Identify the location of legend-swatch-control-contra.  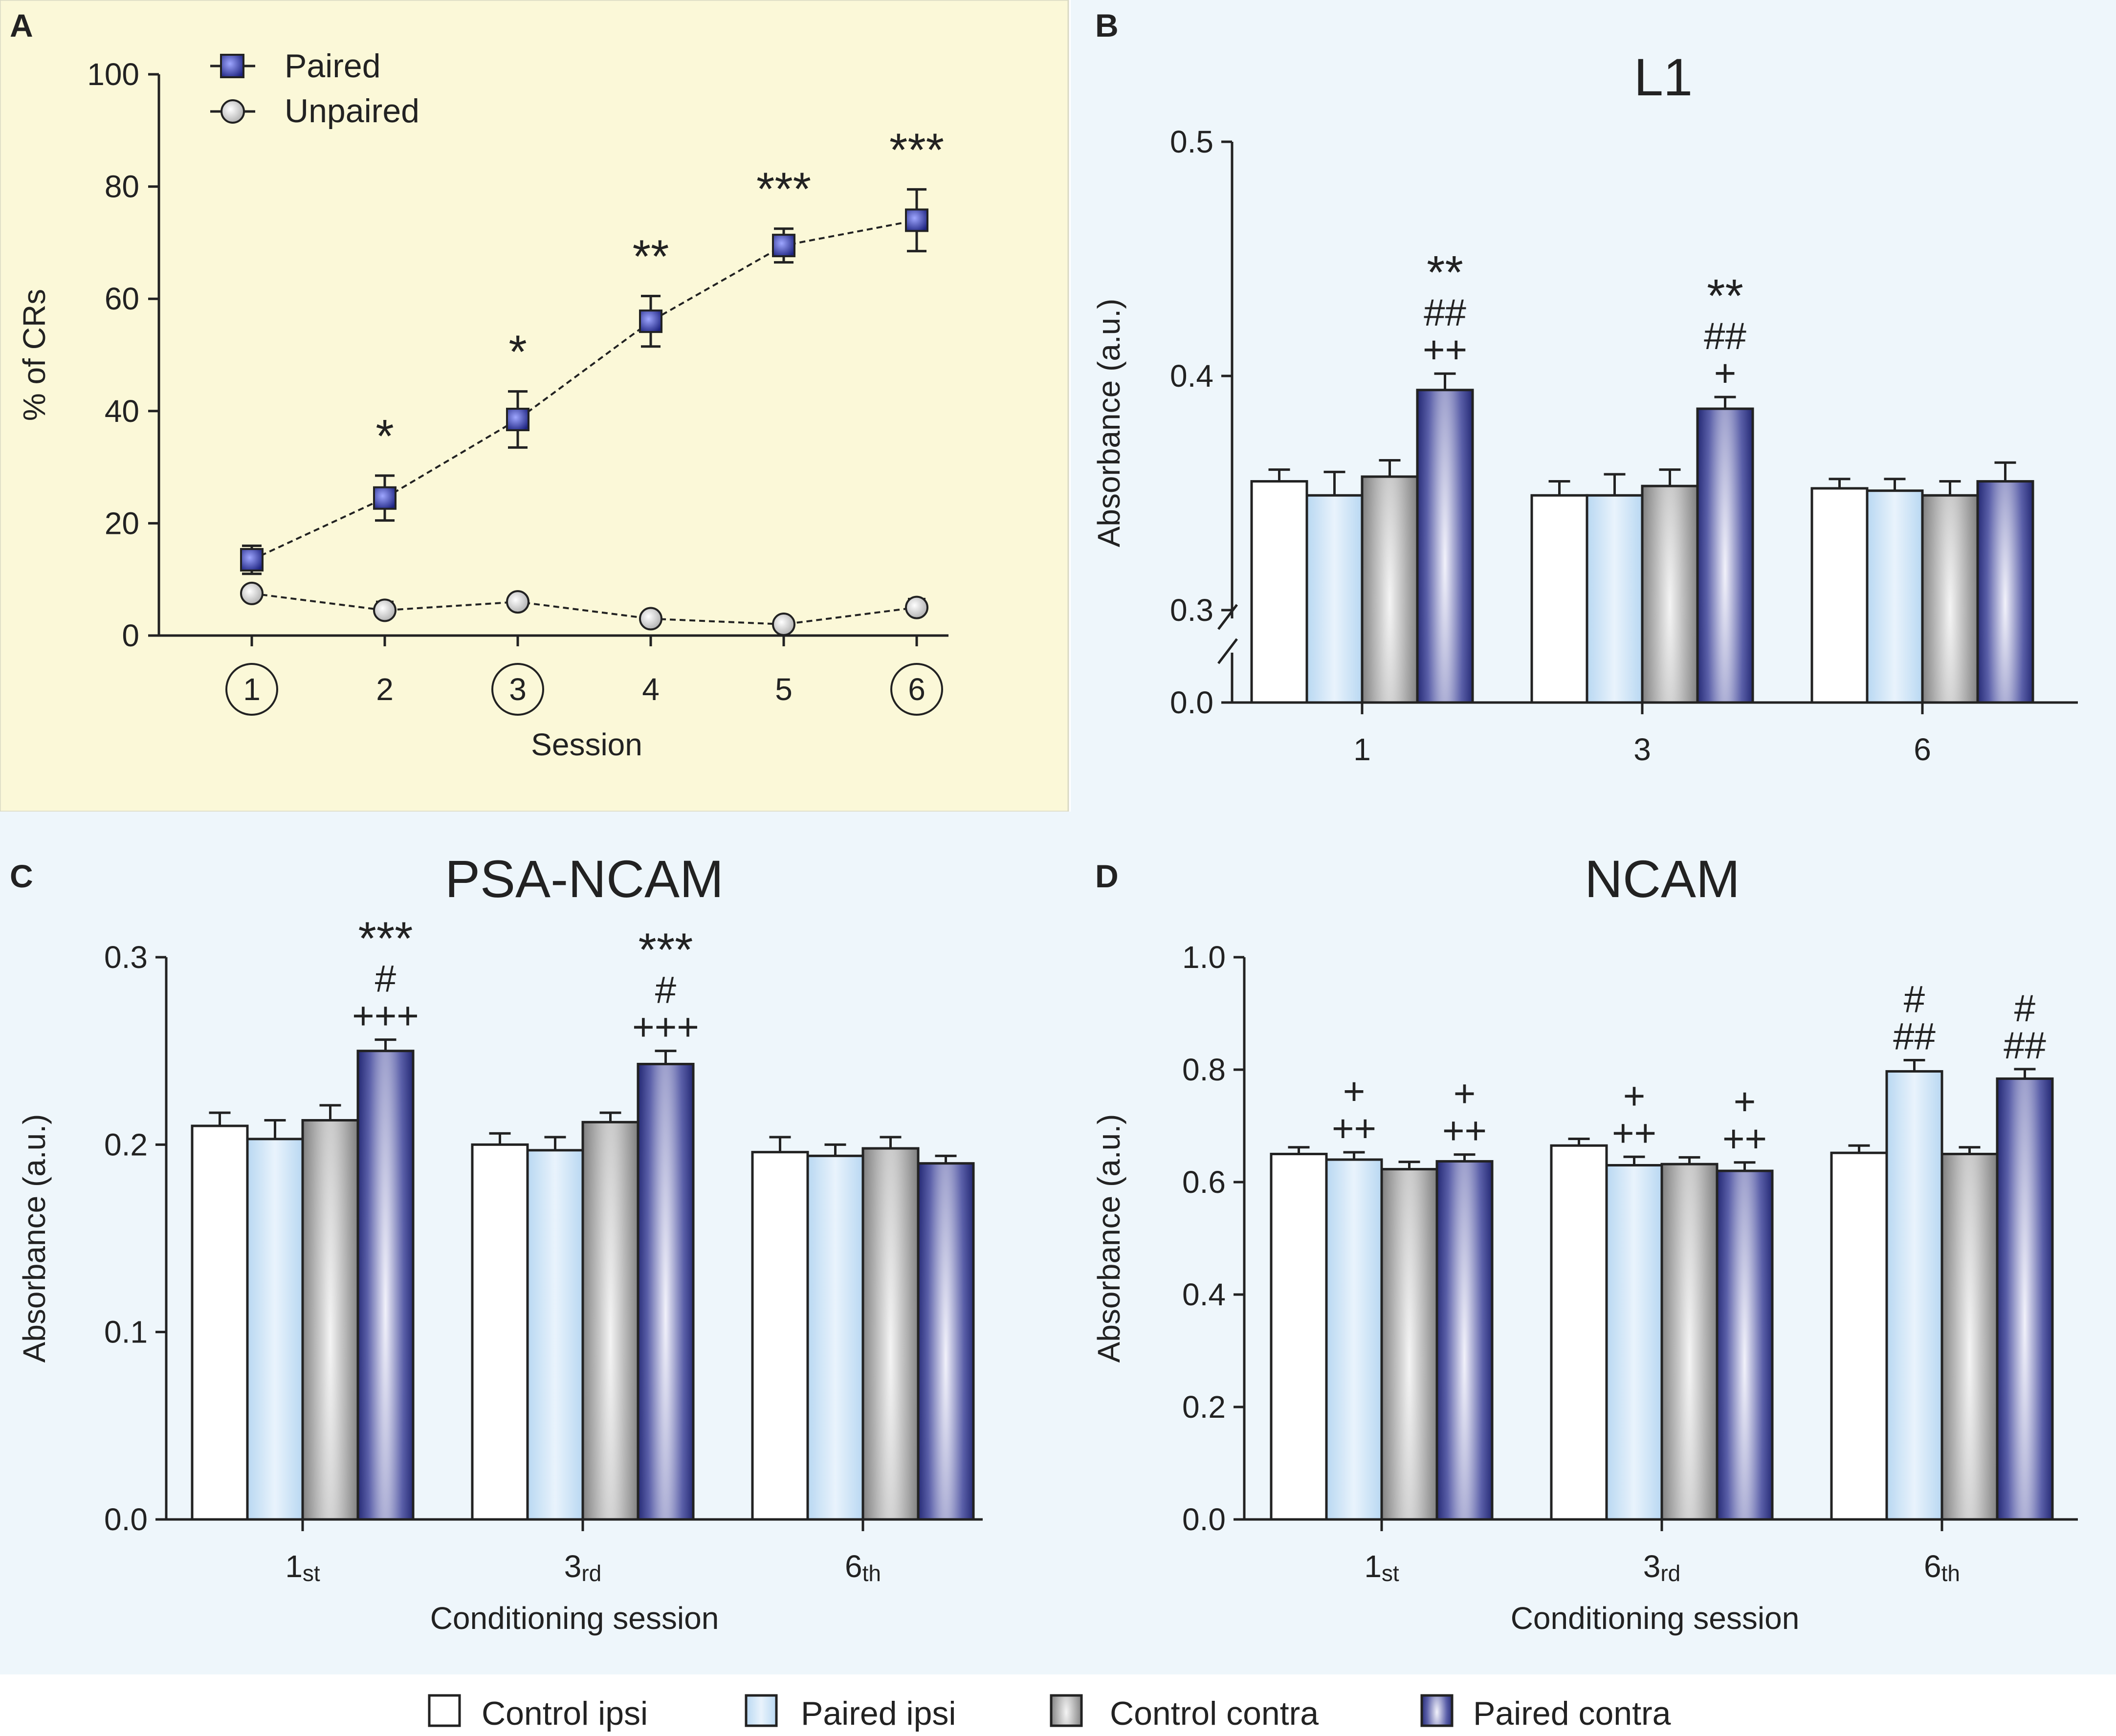
(1066, 1711).